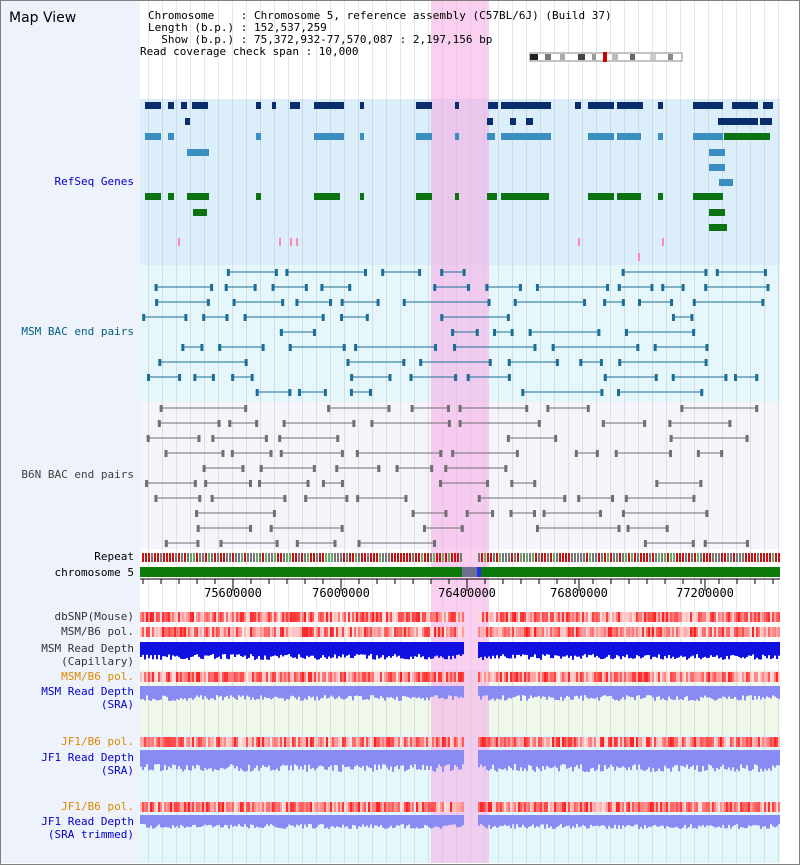 This screenshot has height=865, width=800. What do you see at coordinates (204, 432) in the screenshot?
I see `grid-line` at bounding box center [204, 432].